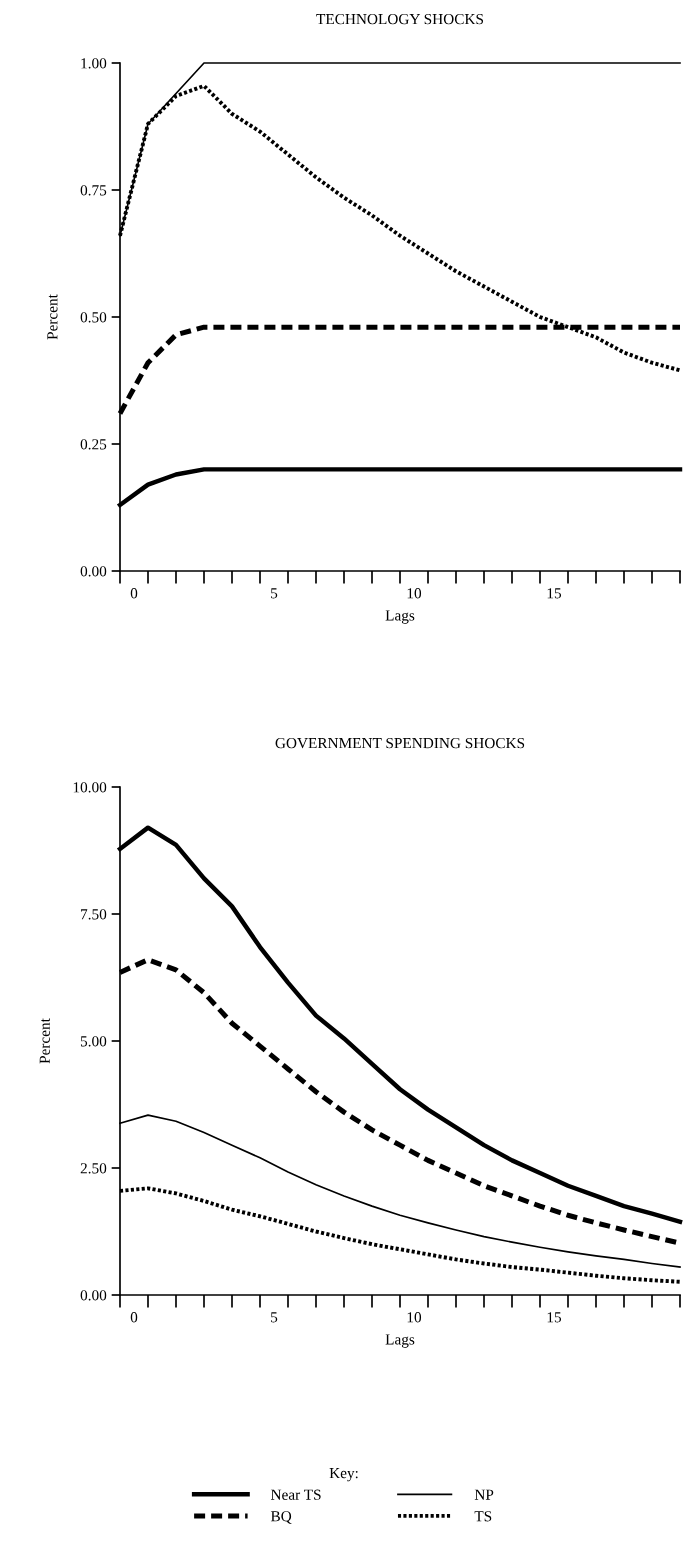  What do you see at coordinates (90, 787) in the screenshot?
I see `y-tick-label: 10.00` at bounding box center [90, 787].